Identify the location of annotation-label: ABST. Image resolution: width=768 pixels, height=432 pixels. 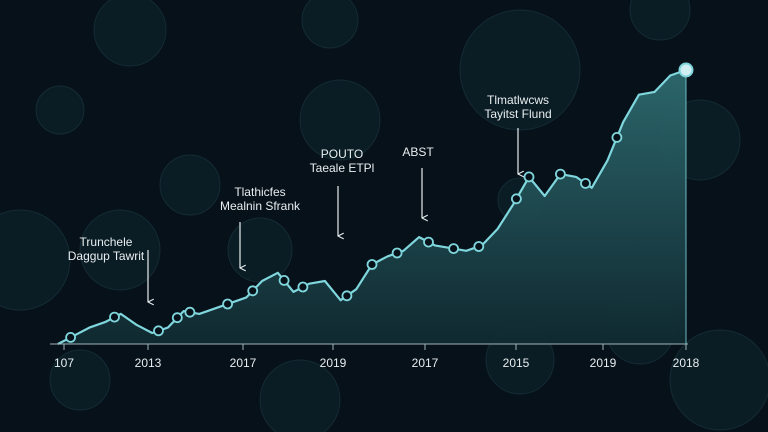
(418, 152).